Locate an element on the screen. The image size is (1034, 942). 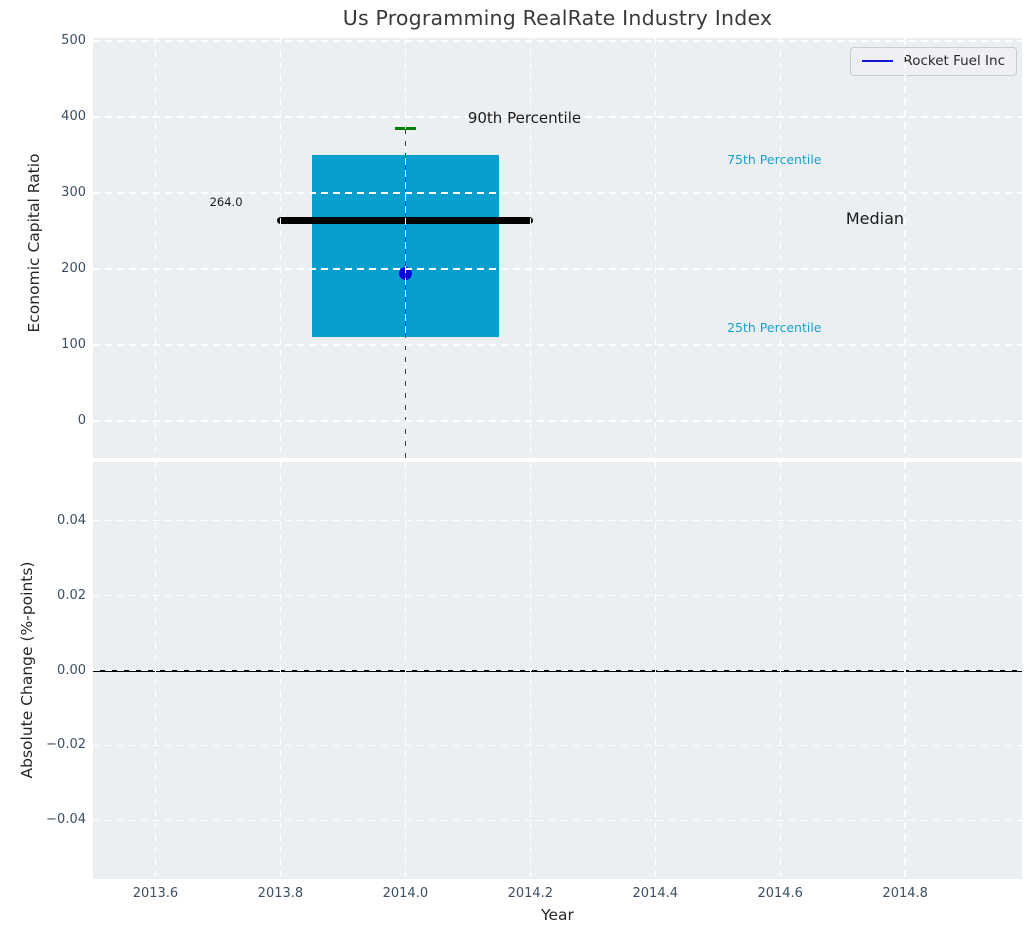
top-y-tick-label: 400 is located at coordinates (73, 117).